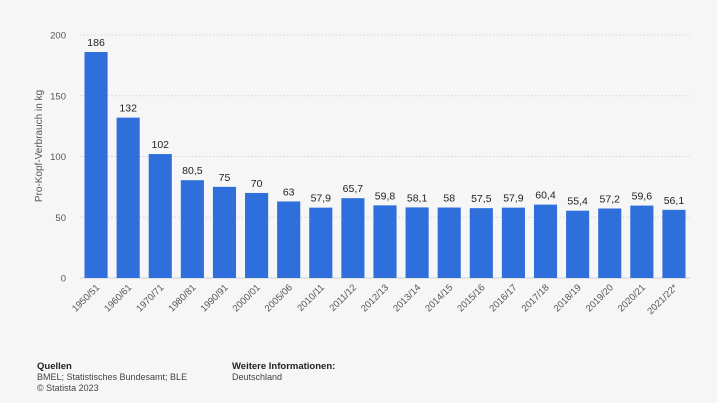 The width and height of the screenshot is (717, 403). Describe the element at coordinates (417, 198) in the screenshot. I see `data-label: 58,1` at that location.